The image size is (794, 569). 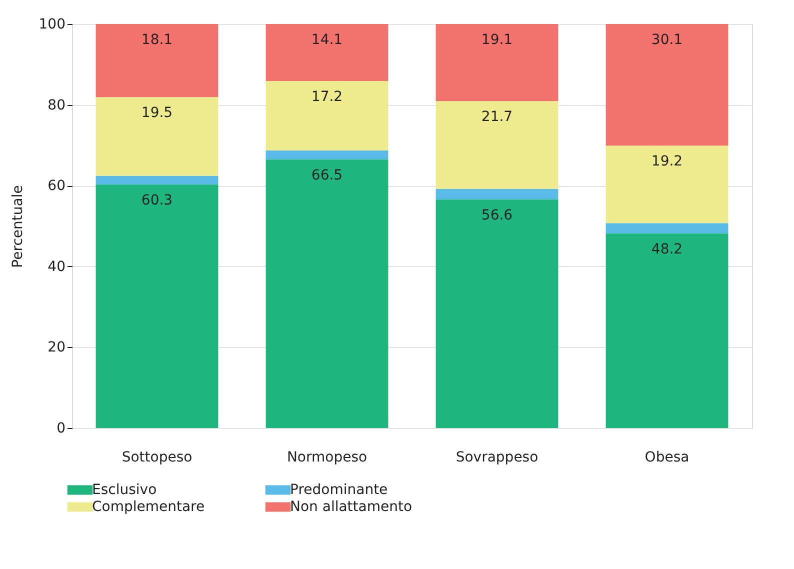 I want to click on y-tick-label: 60, so click(x=57, y=186).